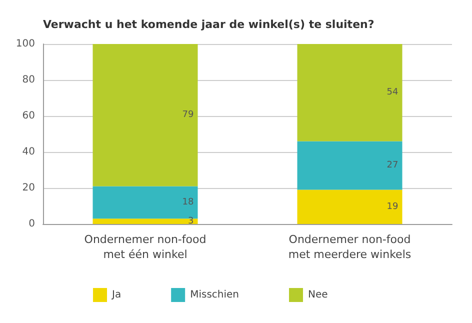 This screenshot has height=323, width=472. What do you see at coordinates (28, 116) in the screenshot?
I see `y-tick-label: 60` at bounding box center [28, 116].